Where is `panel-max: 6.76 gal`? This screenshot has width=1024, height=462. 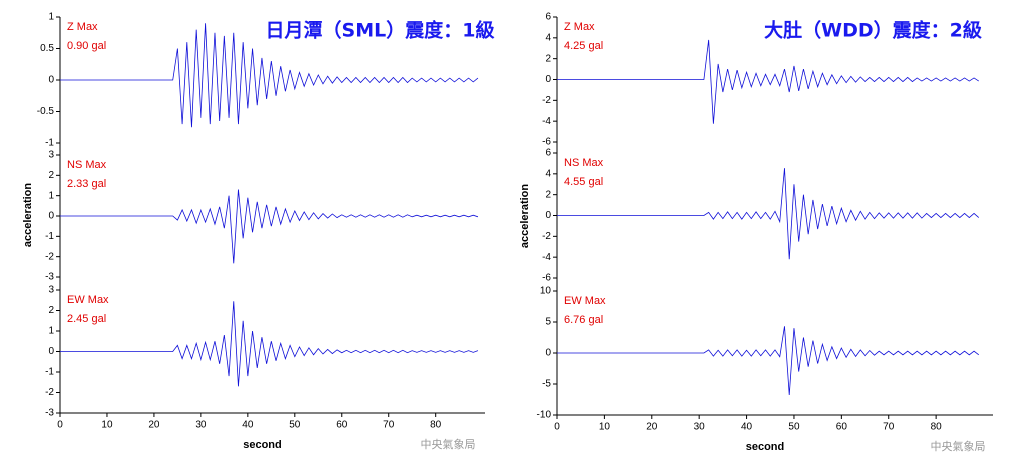
panel-max: 6.76 gal is located at coordinates (583, 320).